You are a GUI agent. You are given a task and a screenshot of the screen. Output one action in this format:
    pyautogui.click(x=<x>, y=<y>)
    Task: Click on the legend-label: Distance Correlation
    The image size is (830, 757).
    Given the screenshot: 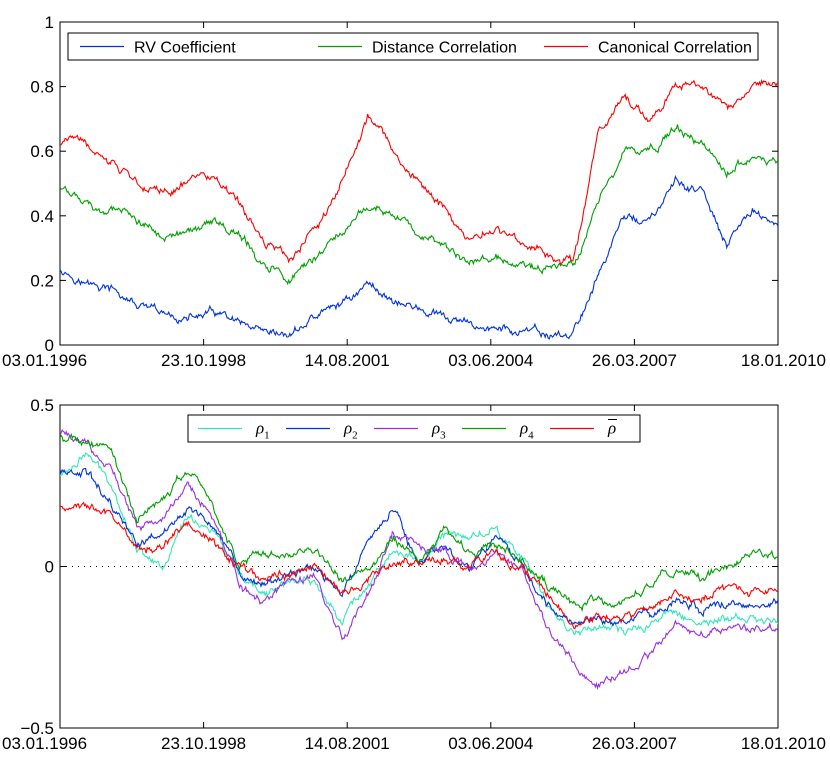 What is the action you would take?
    pyautogui.click(x=444, y=48)
    